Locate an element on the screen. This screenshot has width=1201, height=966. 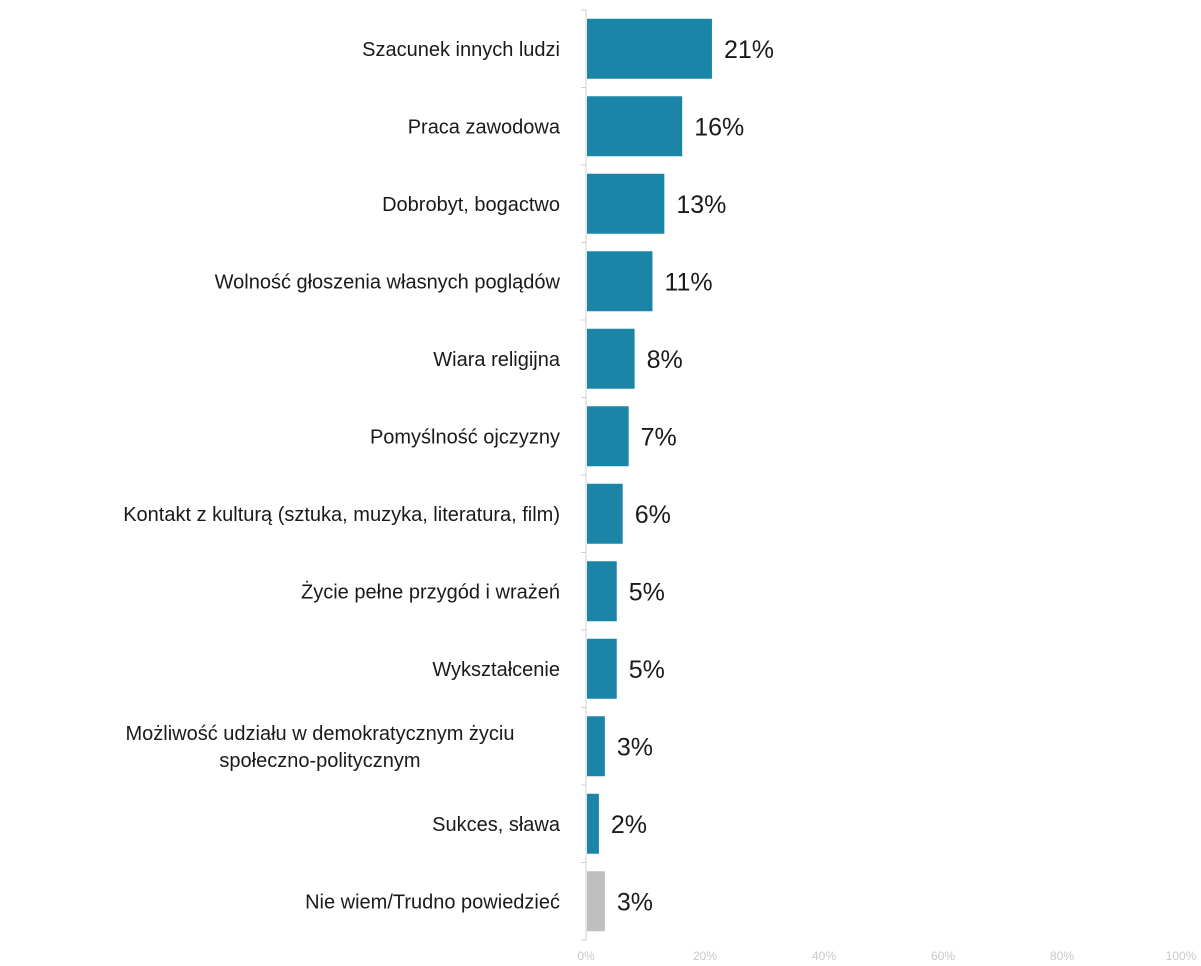
category-label: Szacunek innych ludzi is located at coordinates (461, 50).